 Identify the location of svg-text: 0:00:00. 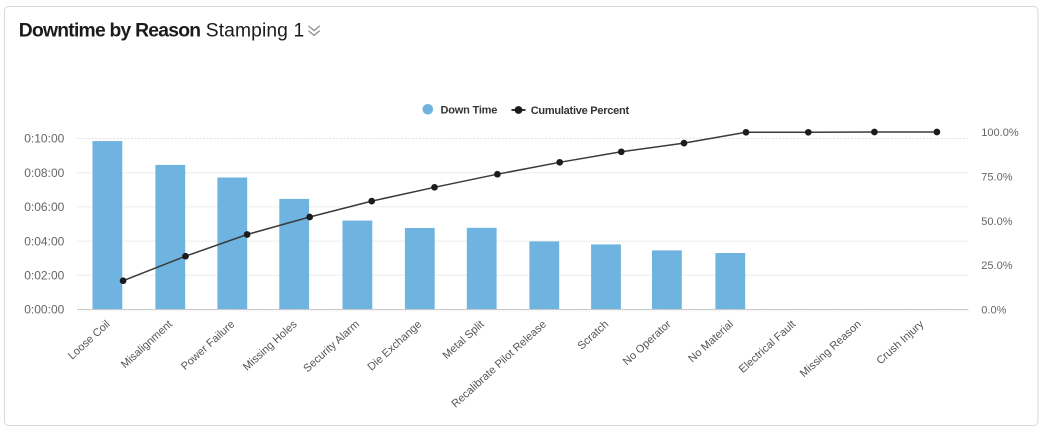
(44, 310).